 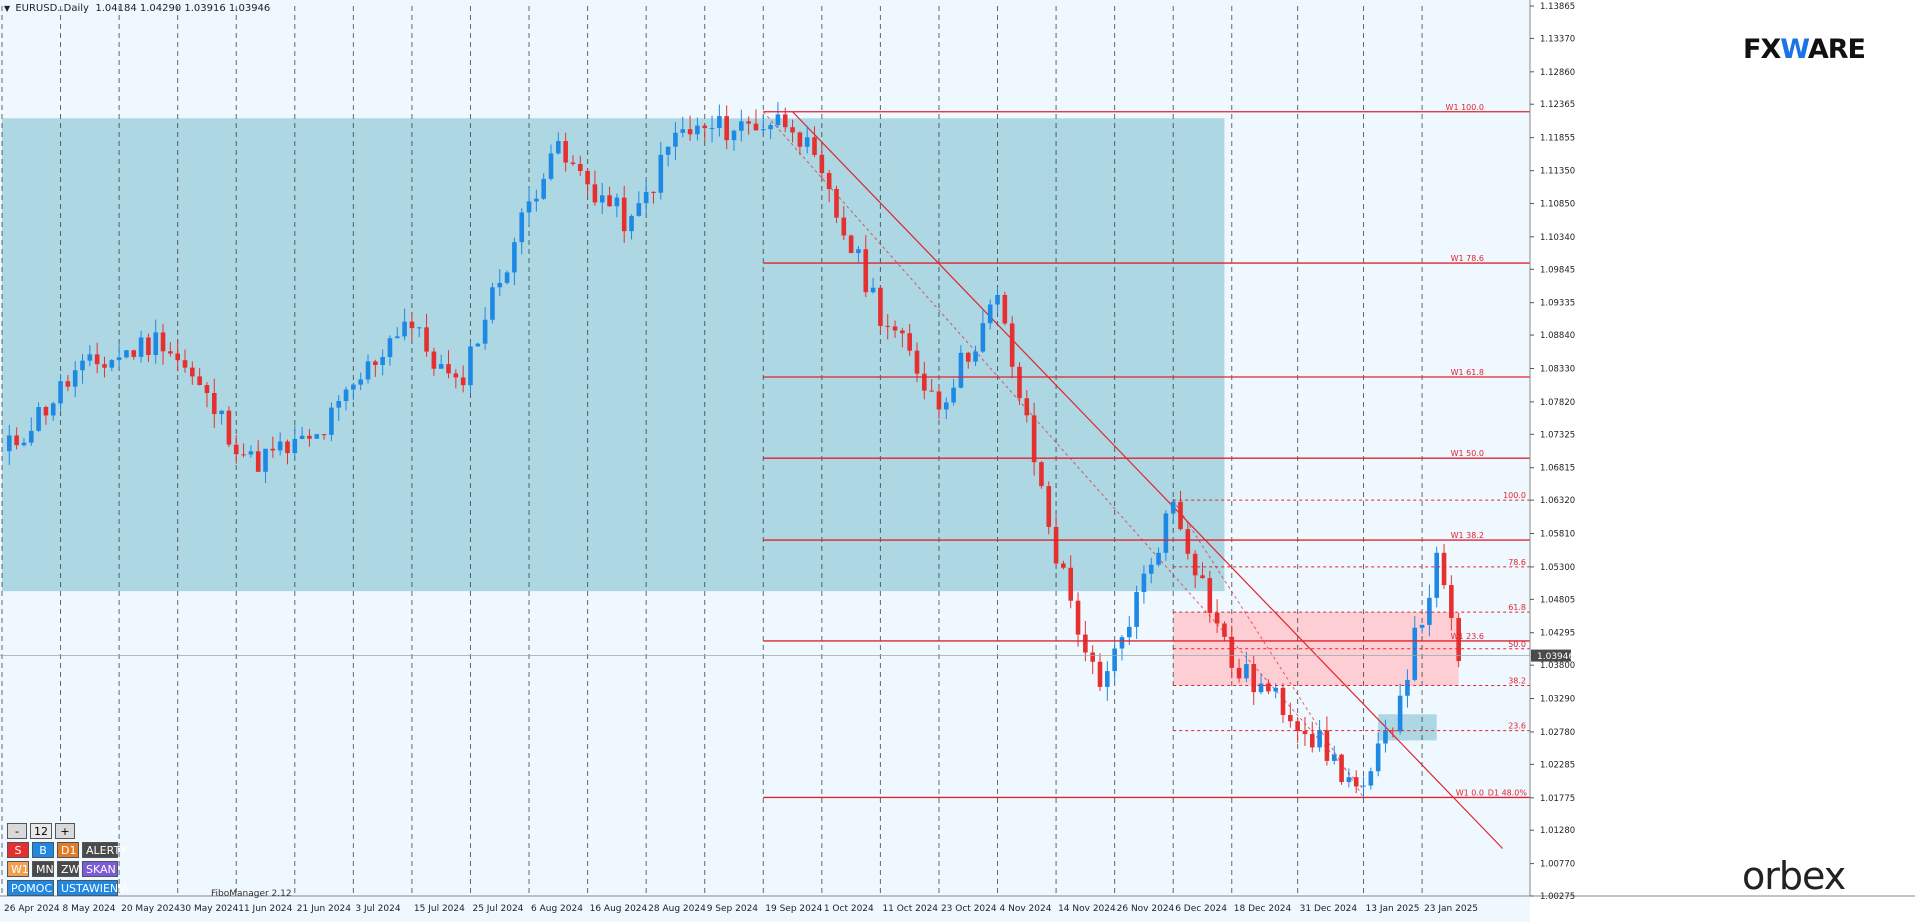 I want to click on weekly-fib-label: W1 38.2, so click(x=1467, y=535).